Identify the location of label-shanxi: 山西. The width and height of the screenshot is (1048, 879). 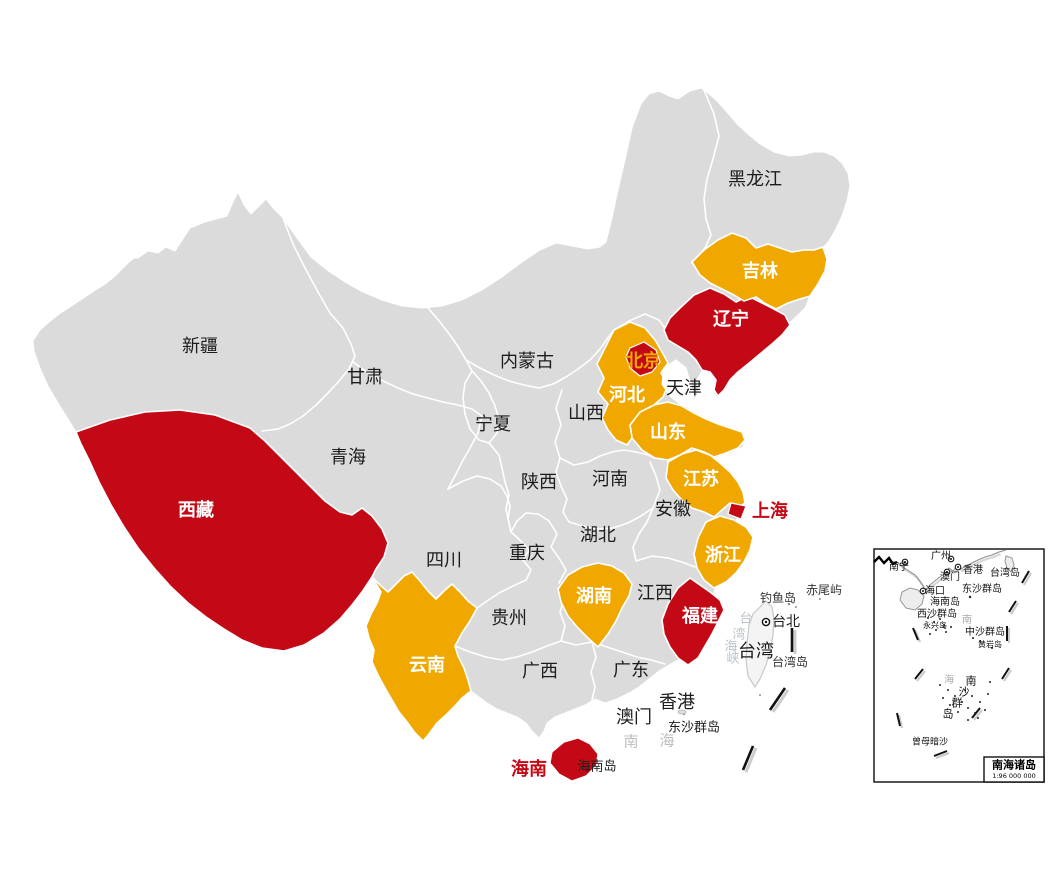
(586, 413).